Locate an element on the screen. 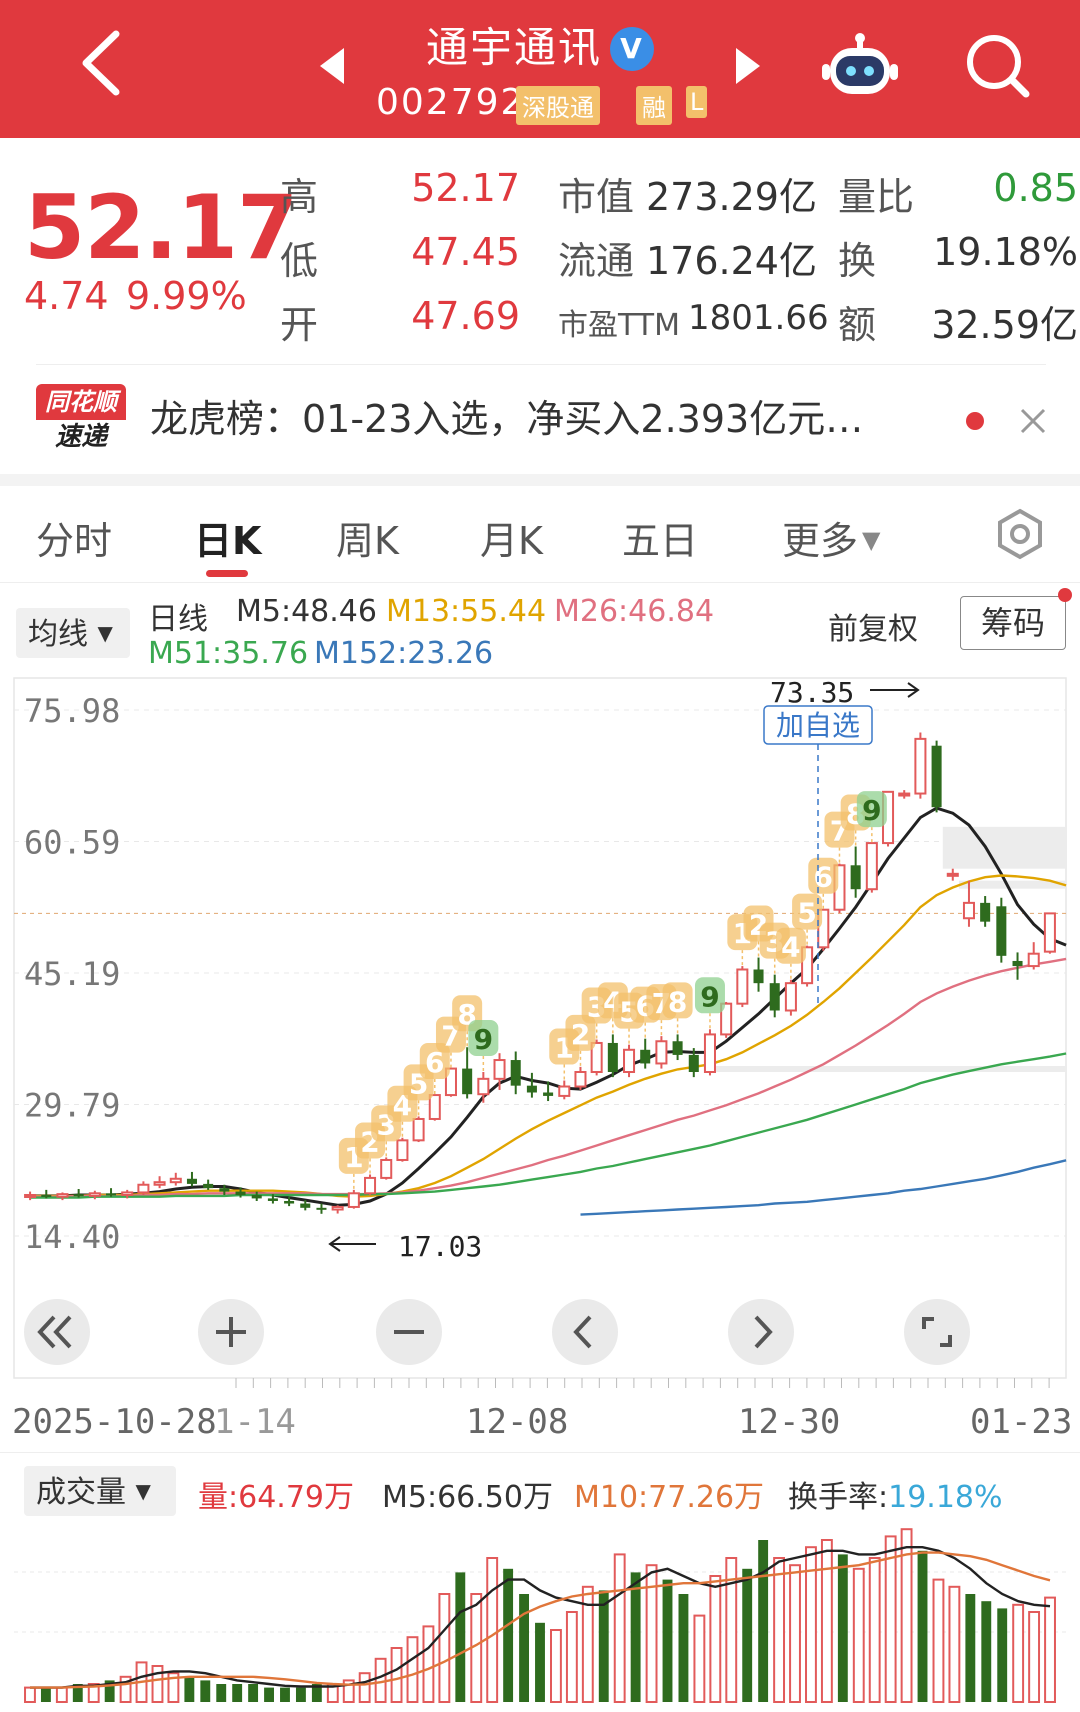 Image resolution: width=1080 pixels, height=1712 pixels. x-tick-label: 01-23 is located at coordinates (1021, 1422).